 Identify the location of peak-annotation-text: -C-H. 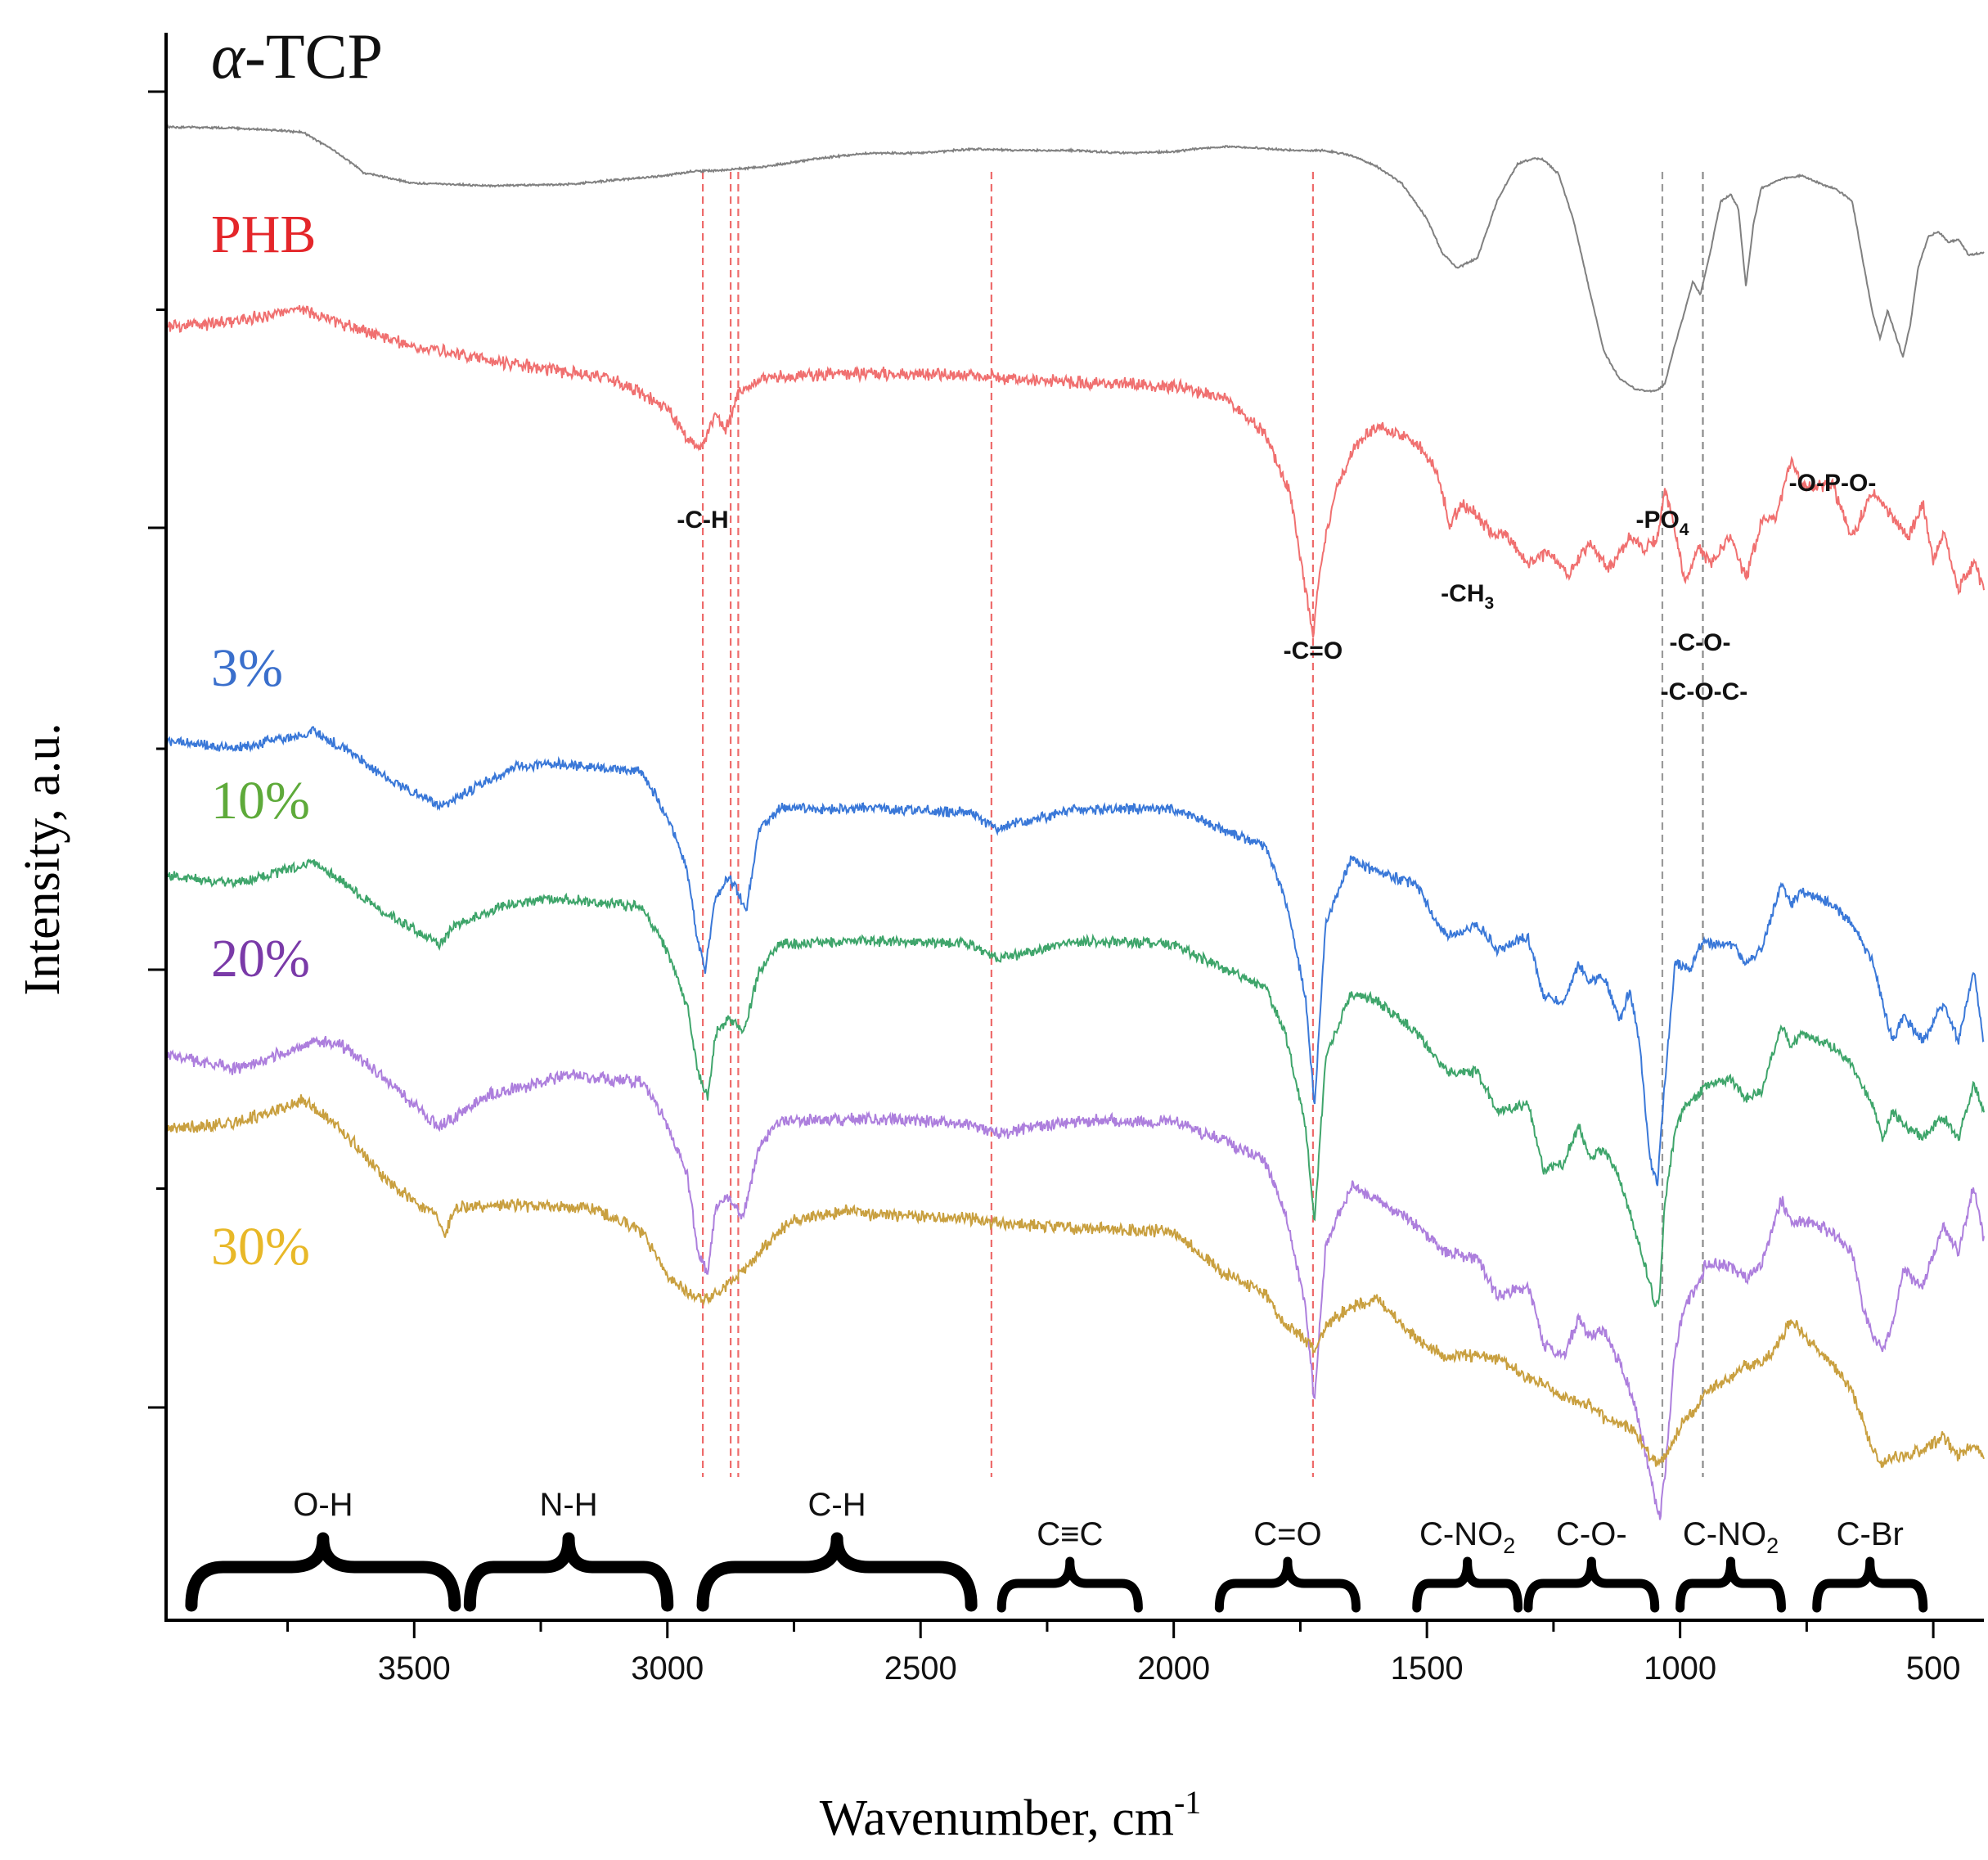
(702, 520).